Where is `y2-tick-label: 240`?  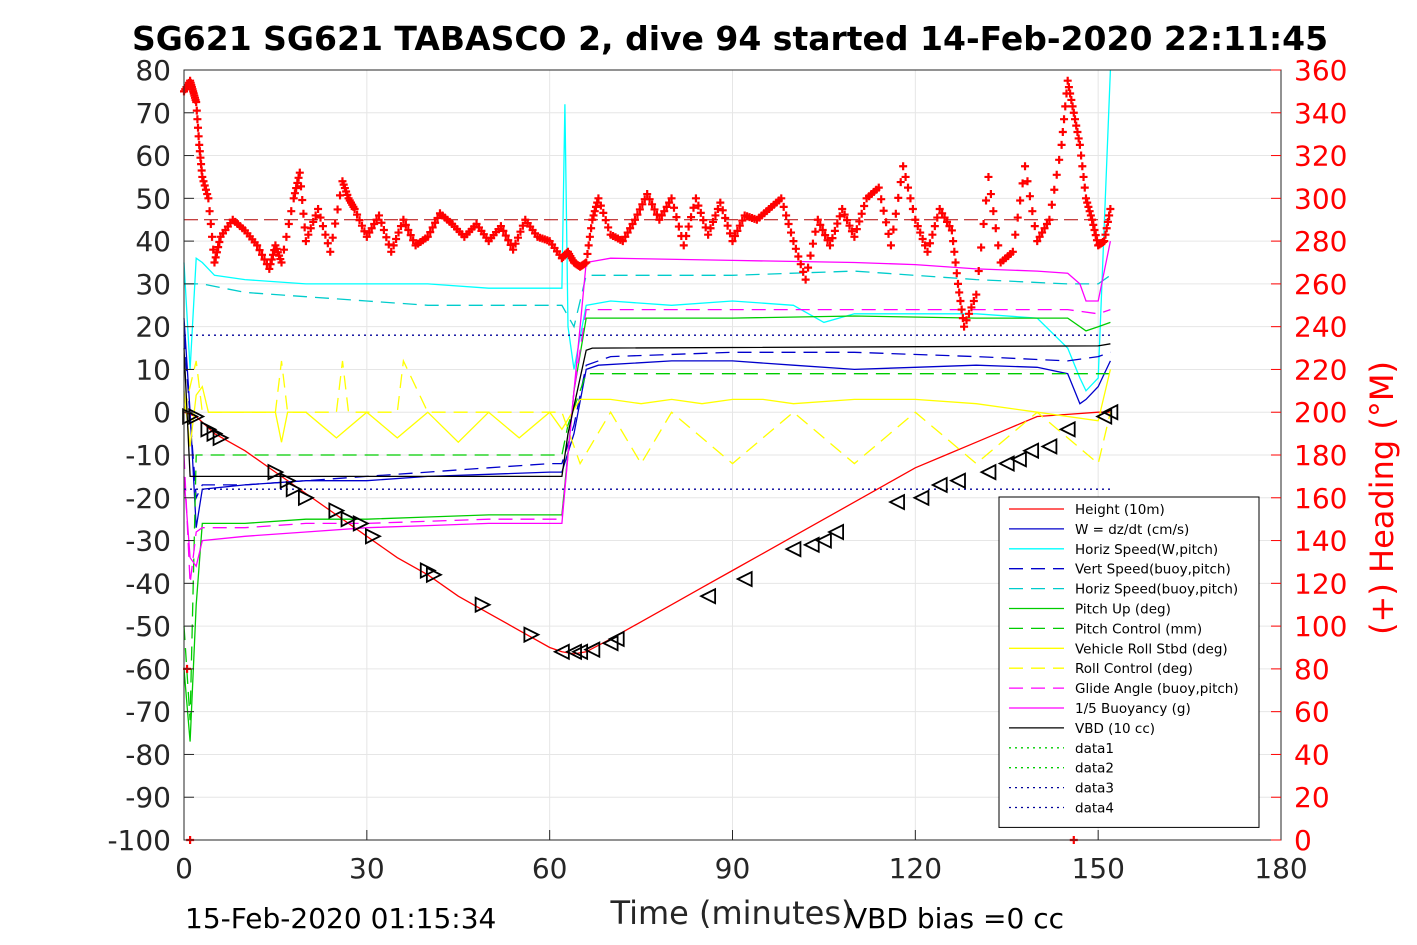 y2-tick-label: 240 is located at coordinates (1320, 327).